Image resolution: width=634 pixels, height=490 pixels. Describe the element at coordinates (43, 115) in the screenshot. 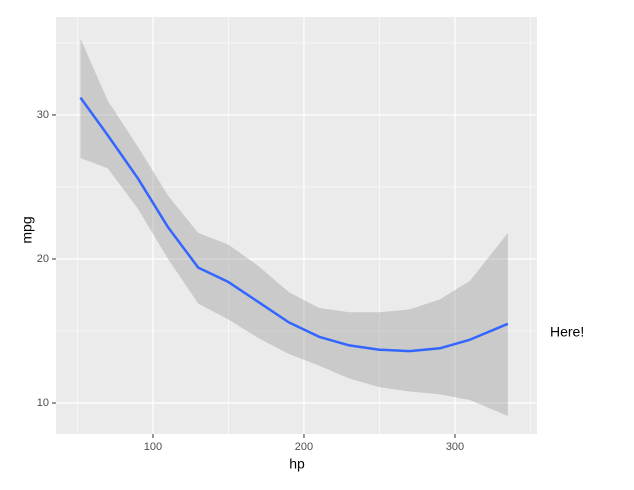

I see `y-tick-label: 30` at that location.